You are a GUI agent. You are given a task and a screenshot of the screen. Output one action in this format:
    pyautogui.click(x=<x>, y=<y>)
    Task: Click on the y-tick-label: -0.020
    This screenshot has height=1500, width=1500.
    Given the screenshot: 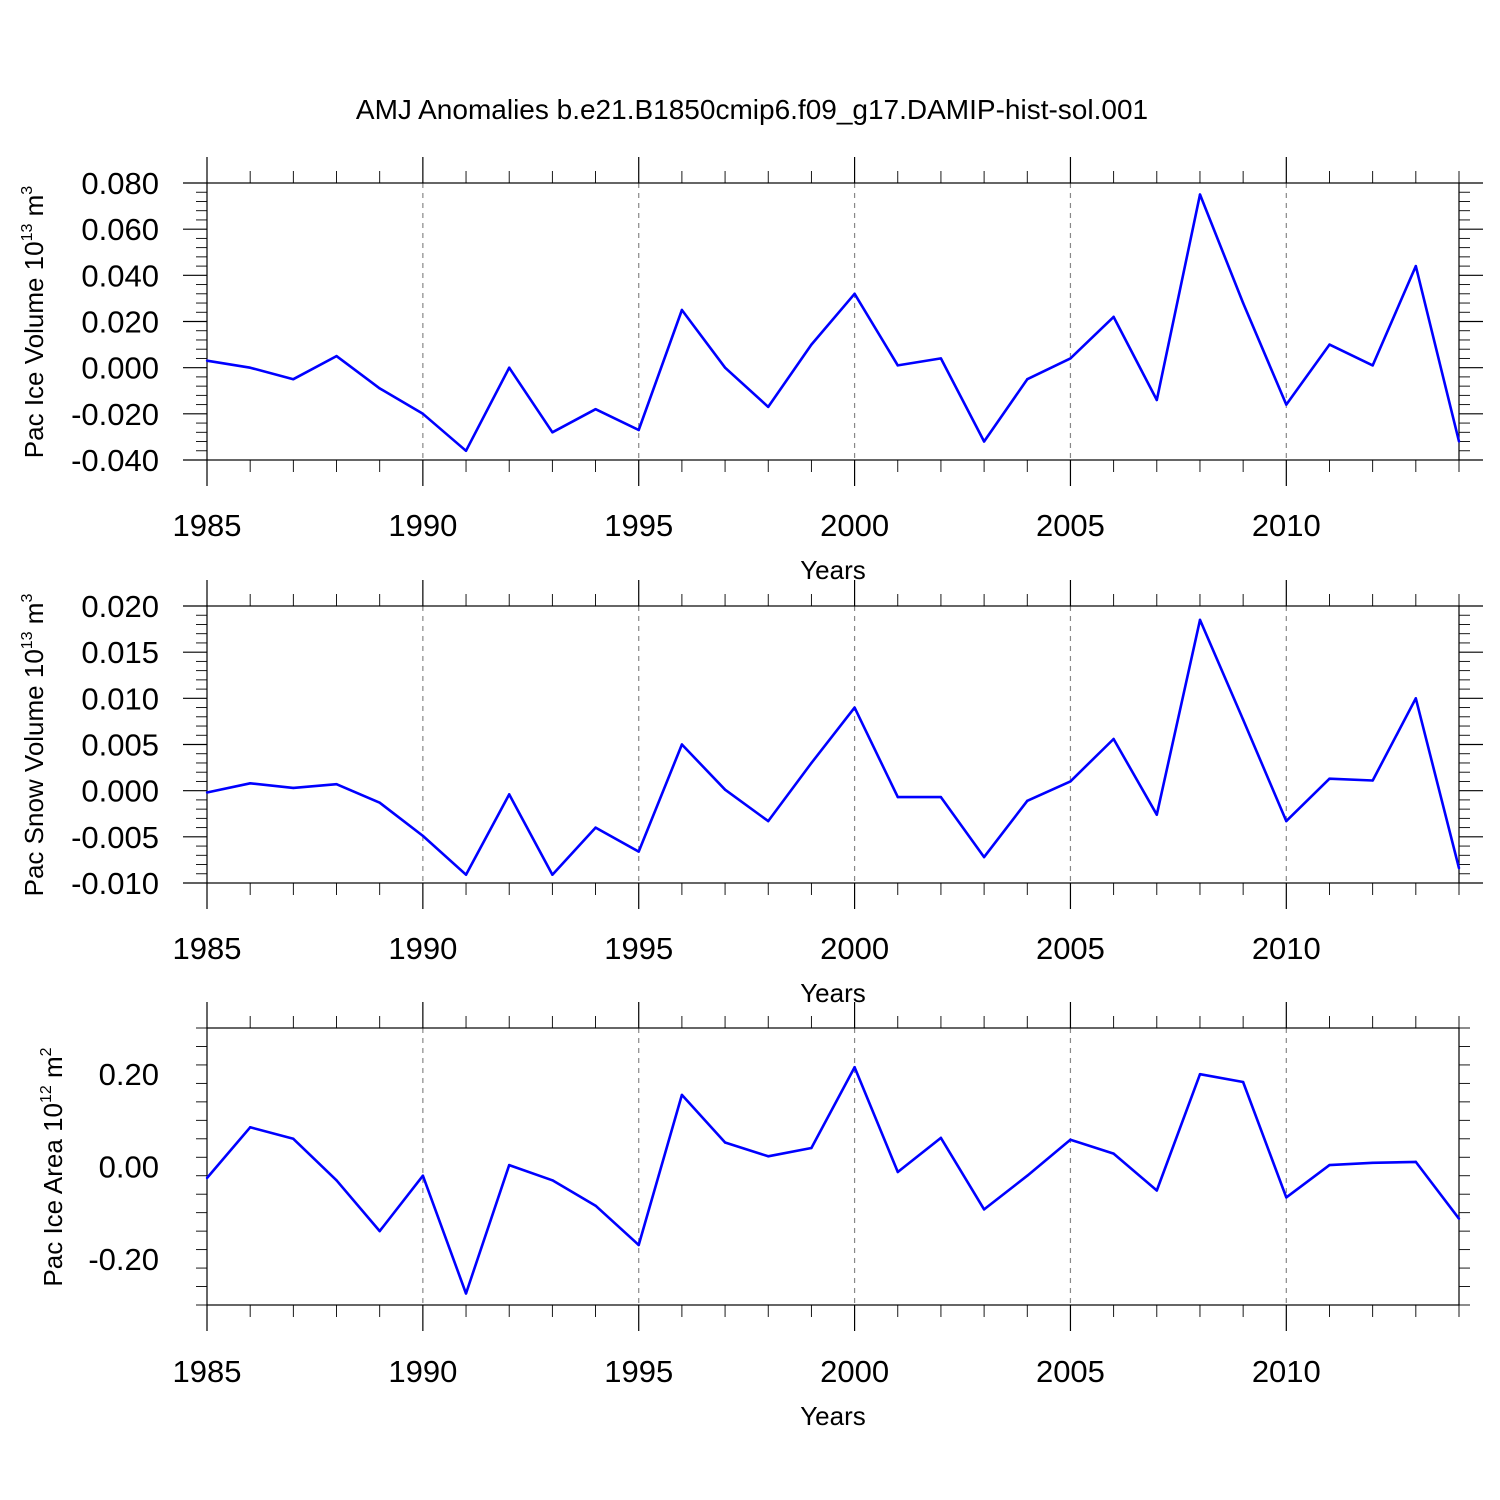 What is the action you would take?
    pyautogui.click(x=115, y=414)
    